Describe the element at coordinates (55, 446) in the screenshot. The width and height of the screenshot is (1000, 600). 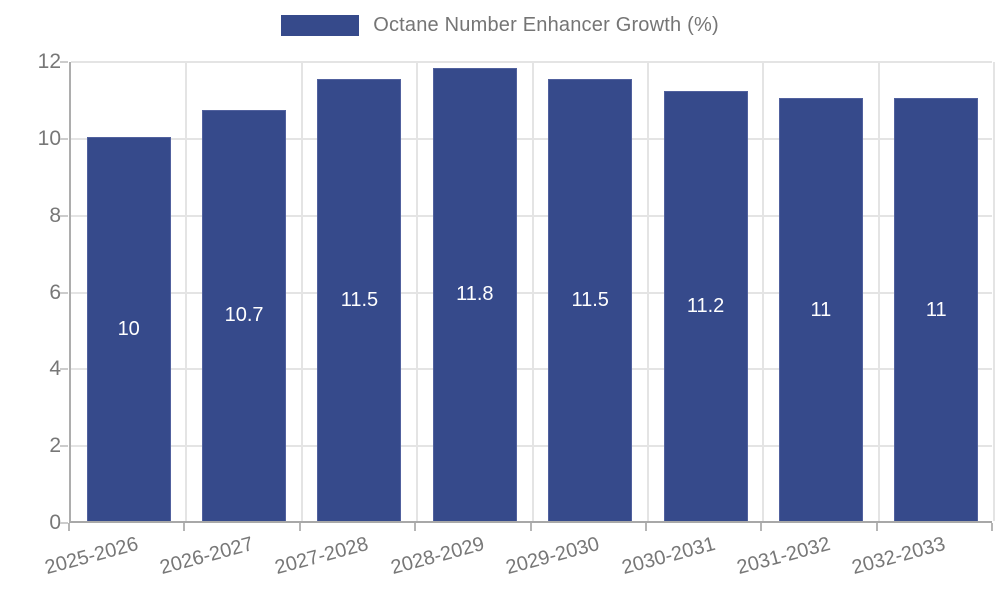
I see `y-tick-label: 2` at that location.